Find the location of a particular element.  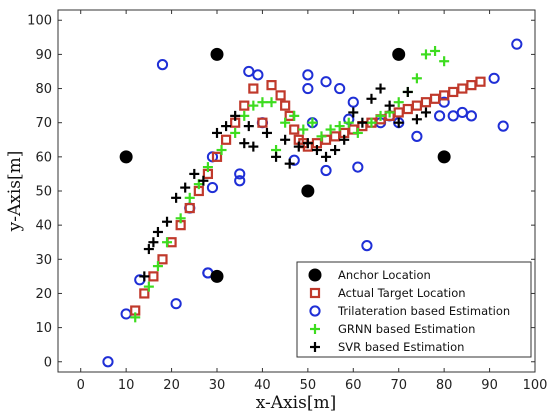

y-tick-label: 70 is located at coordinates (43, 123).